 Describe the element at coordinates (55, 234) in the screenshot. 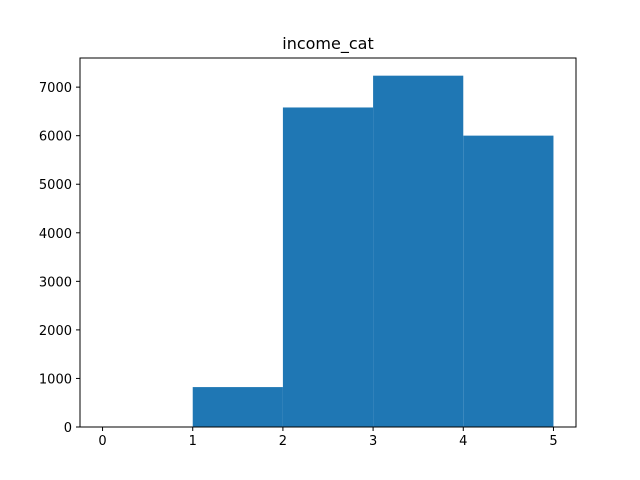

I see `y-tick-label-4: 4000` at that location.